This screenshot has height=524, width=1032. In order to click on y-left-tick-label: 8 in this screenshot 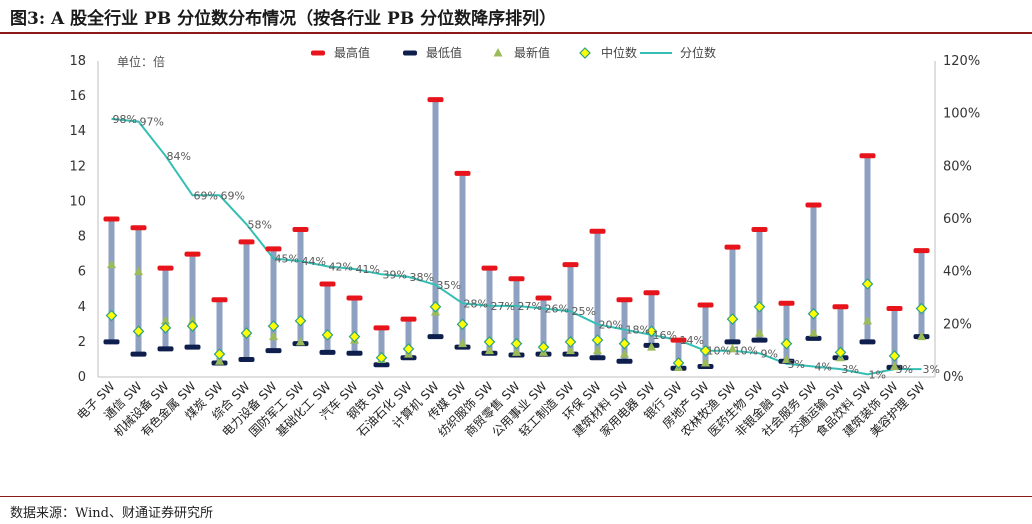, I will do `click(82, 237)`.